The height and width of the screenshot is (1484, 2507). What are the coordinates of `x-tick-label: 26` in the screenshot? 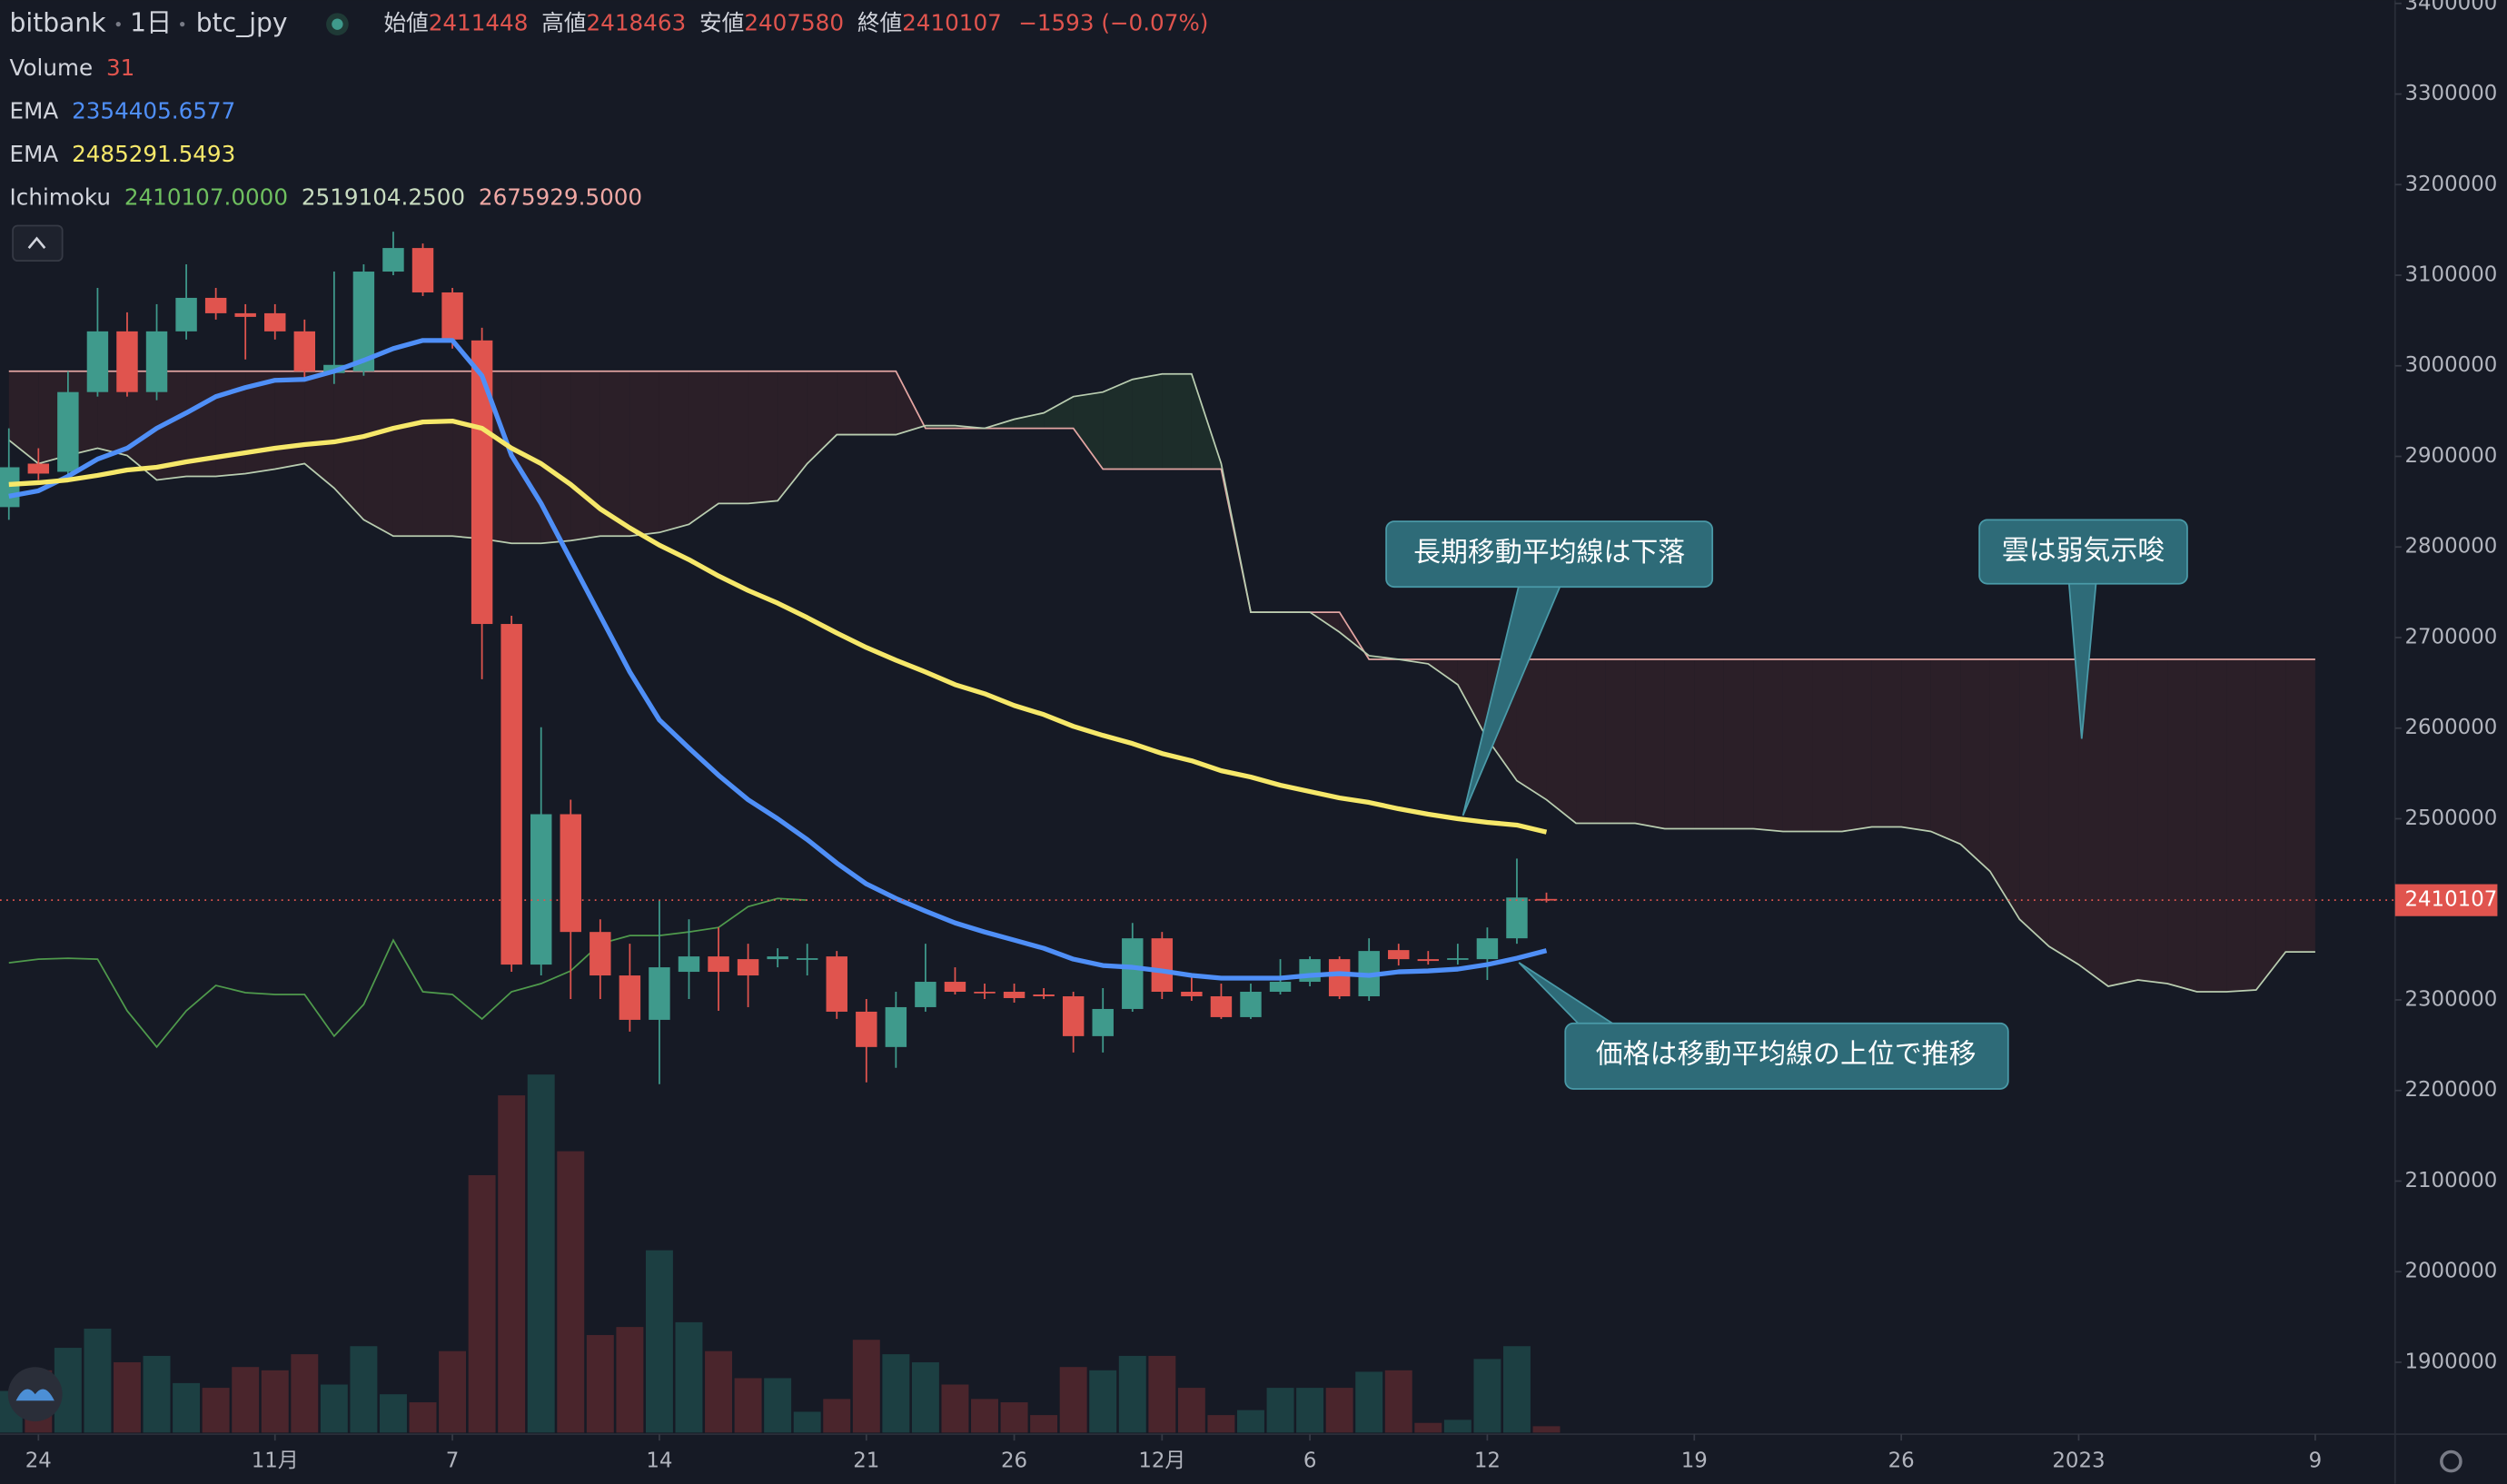 It's located at (1902, 1461).